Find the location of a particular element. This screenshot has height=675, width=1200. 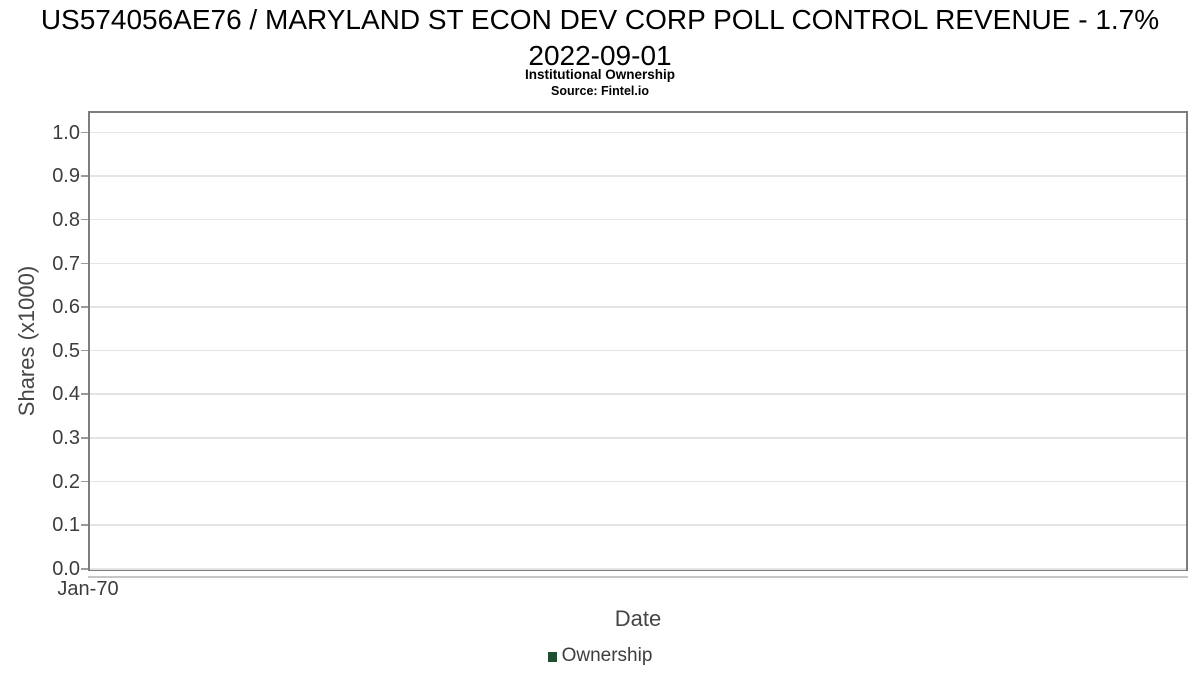

chart-title-line2: 2022-09-01 is located at coordinates (600, 55).